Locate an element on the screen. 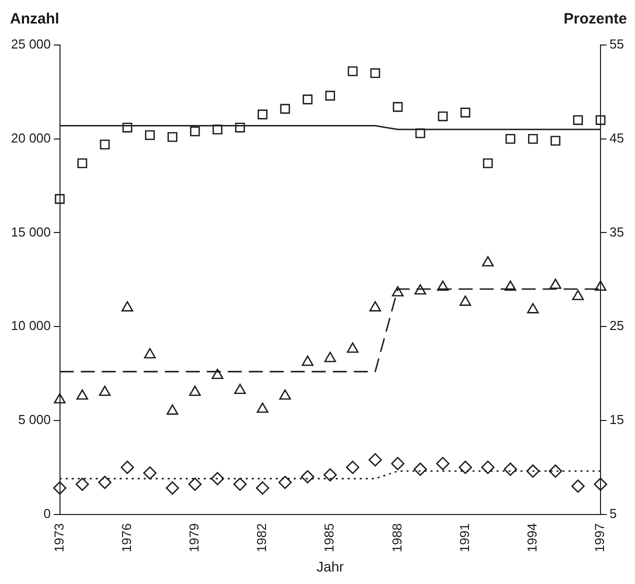 This screenshot has height=584, width=635. y2-tick-label: 25 is located at coordinates (617, 326).